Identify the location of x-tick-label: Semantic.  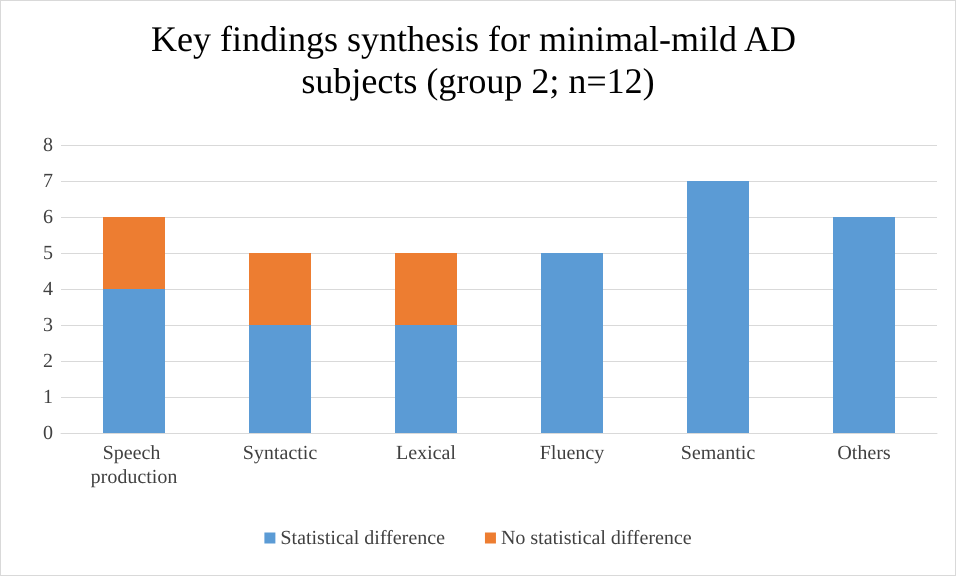
(718, 453).